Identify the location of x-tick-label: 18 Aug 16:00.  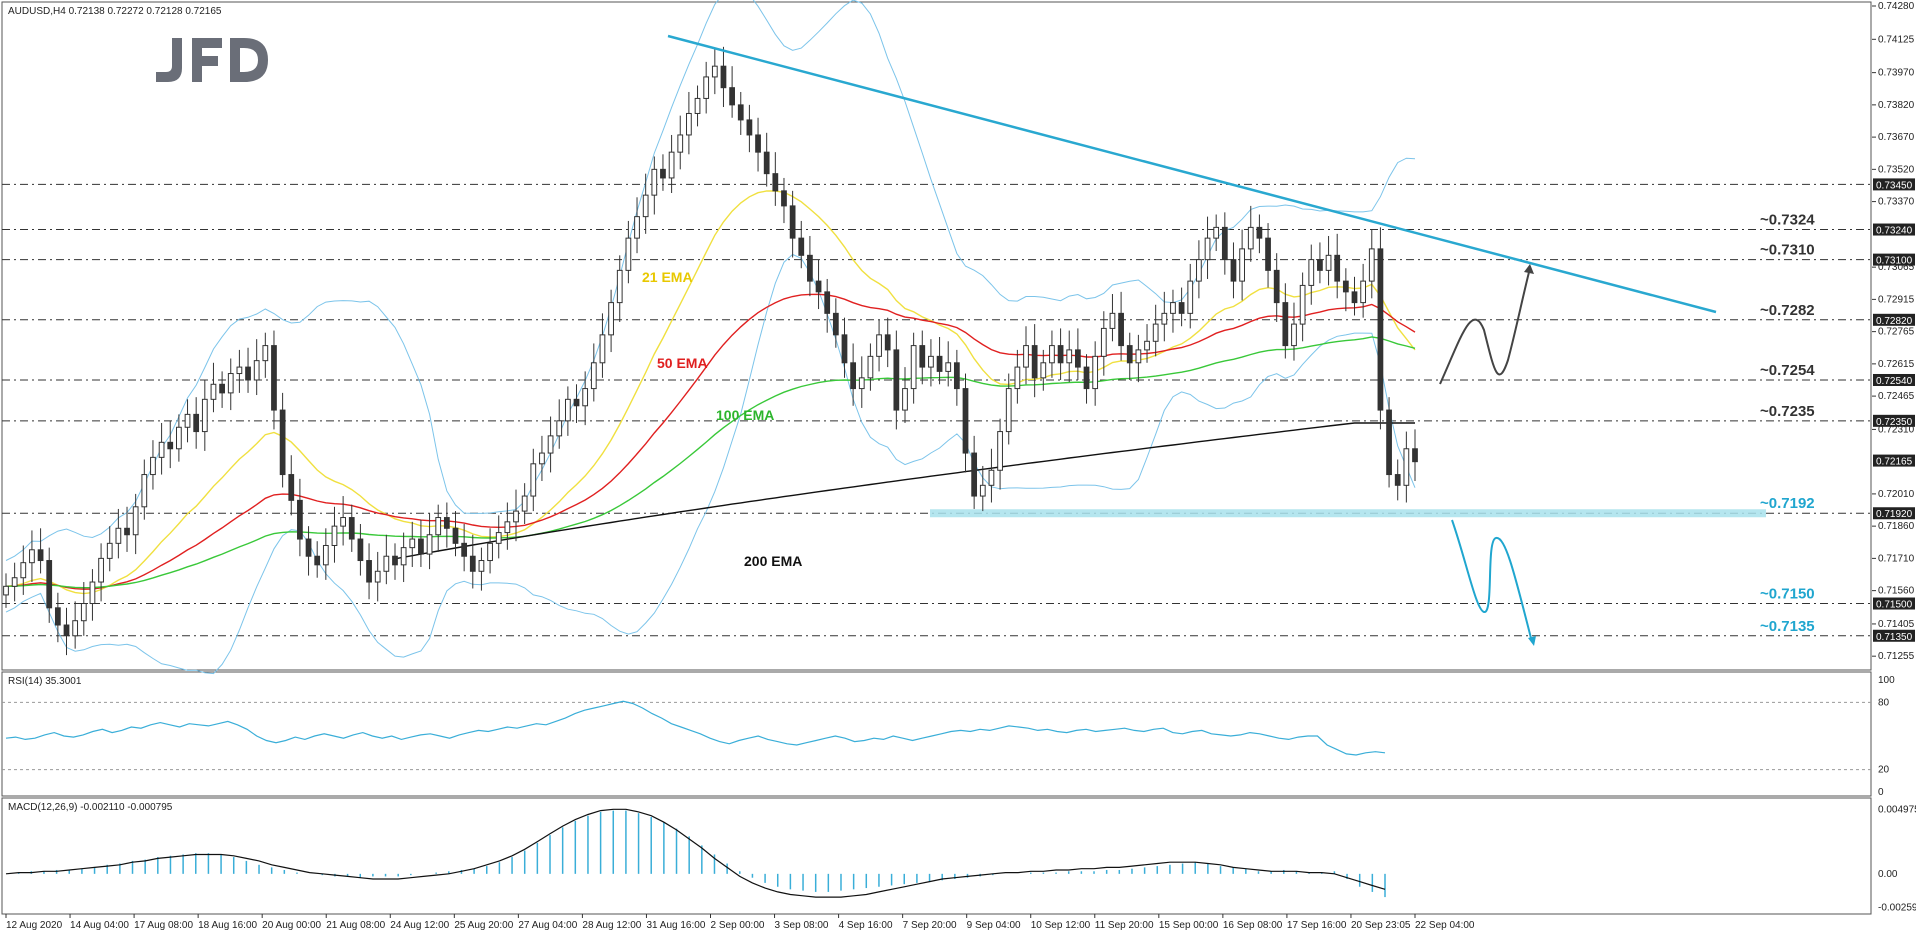
(227, 925).